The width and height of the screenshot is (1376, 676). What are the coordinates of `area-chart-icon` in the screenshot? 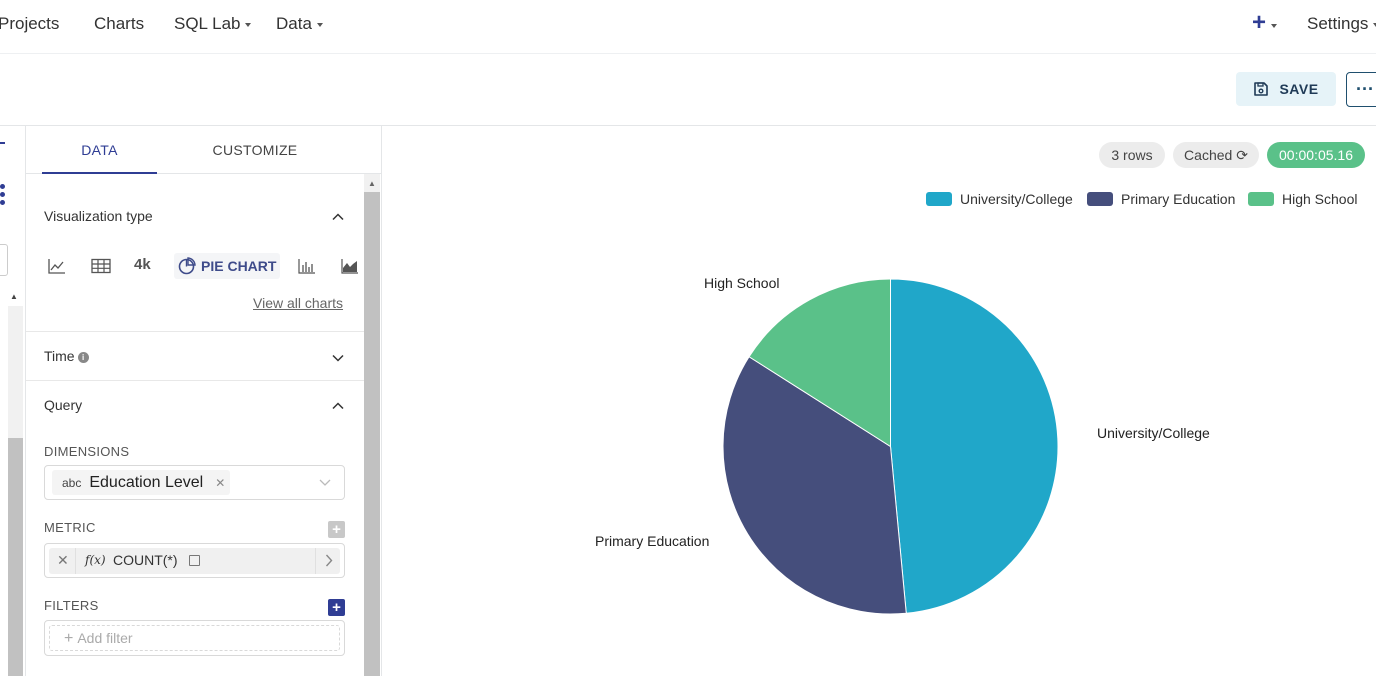 It's located at (350, 266).